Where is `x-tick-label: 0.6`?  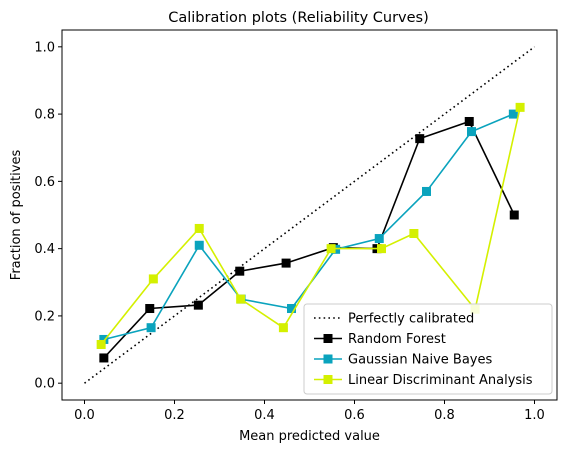
x-tick-label: 0.6 is located at coordinates (354, 415).